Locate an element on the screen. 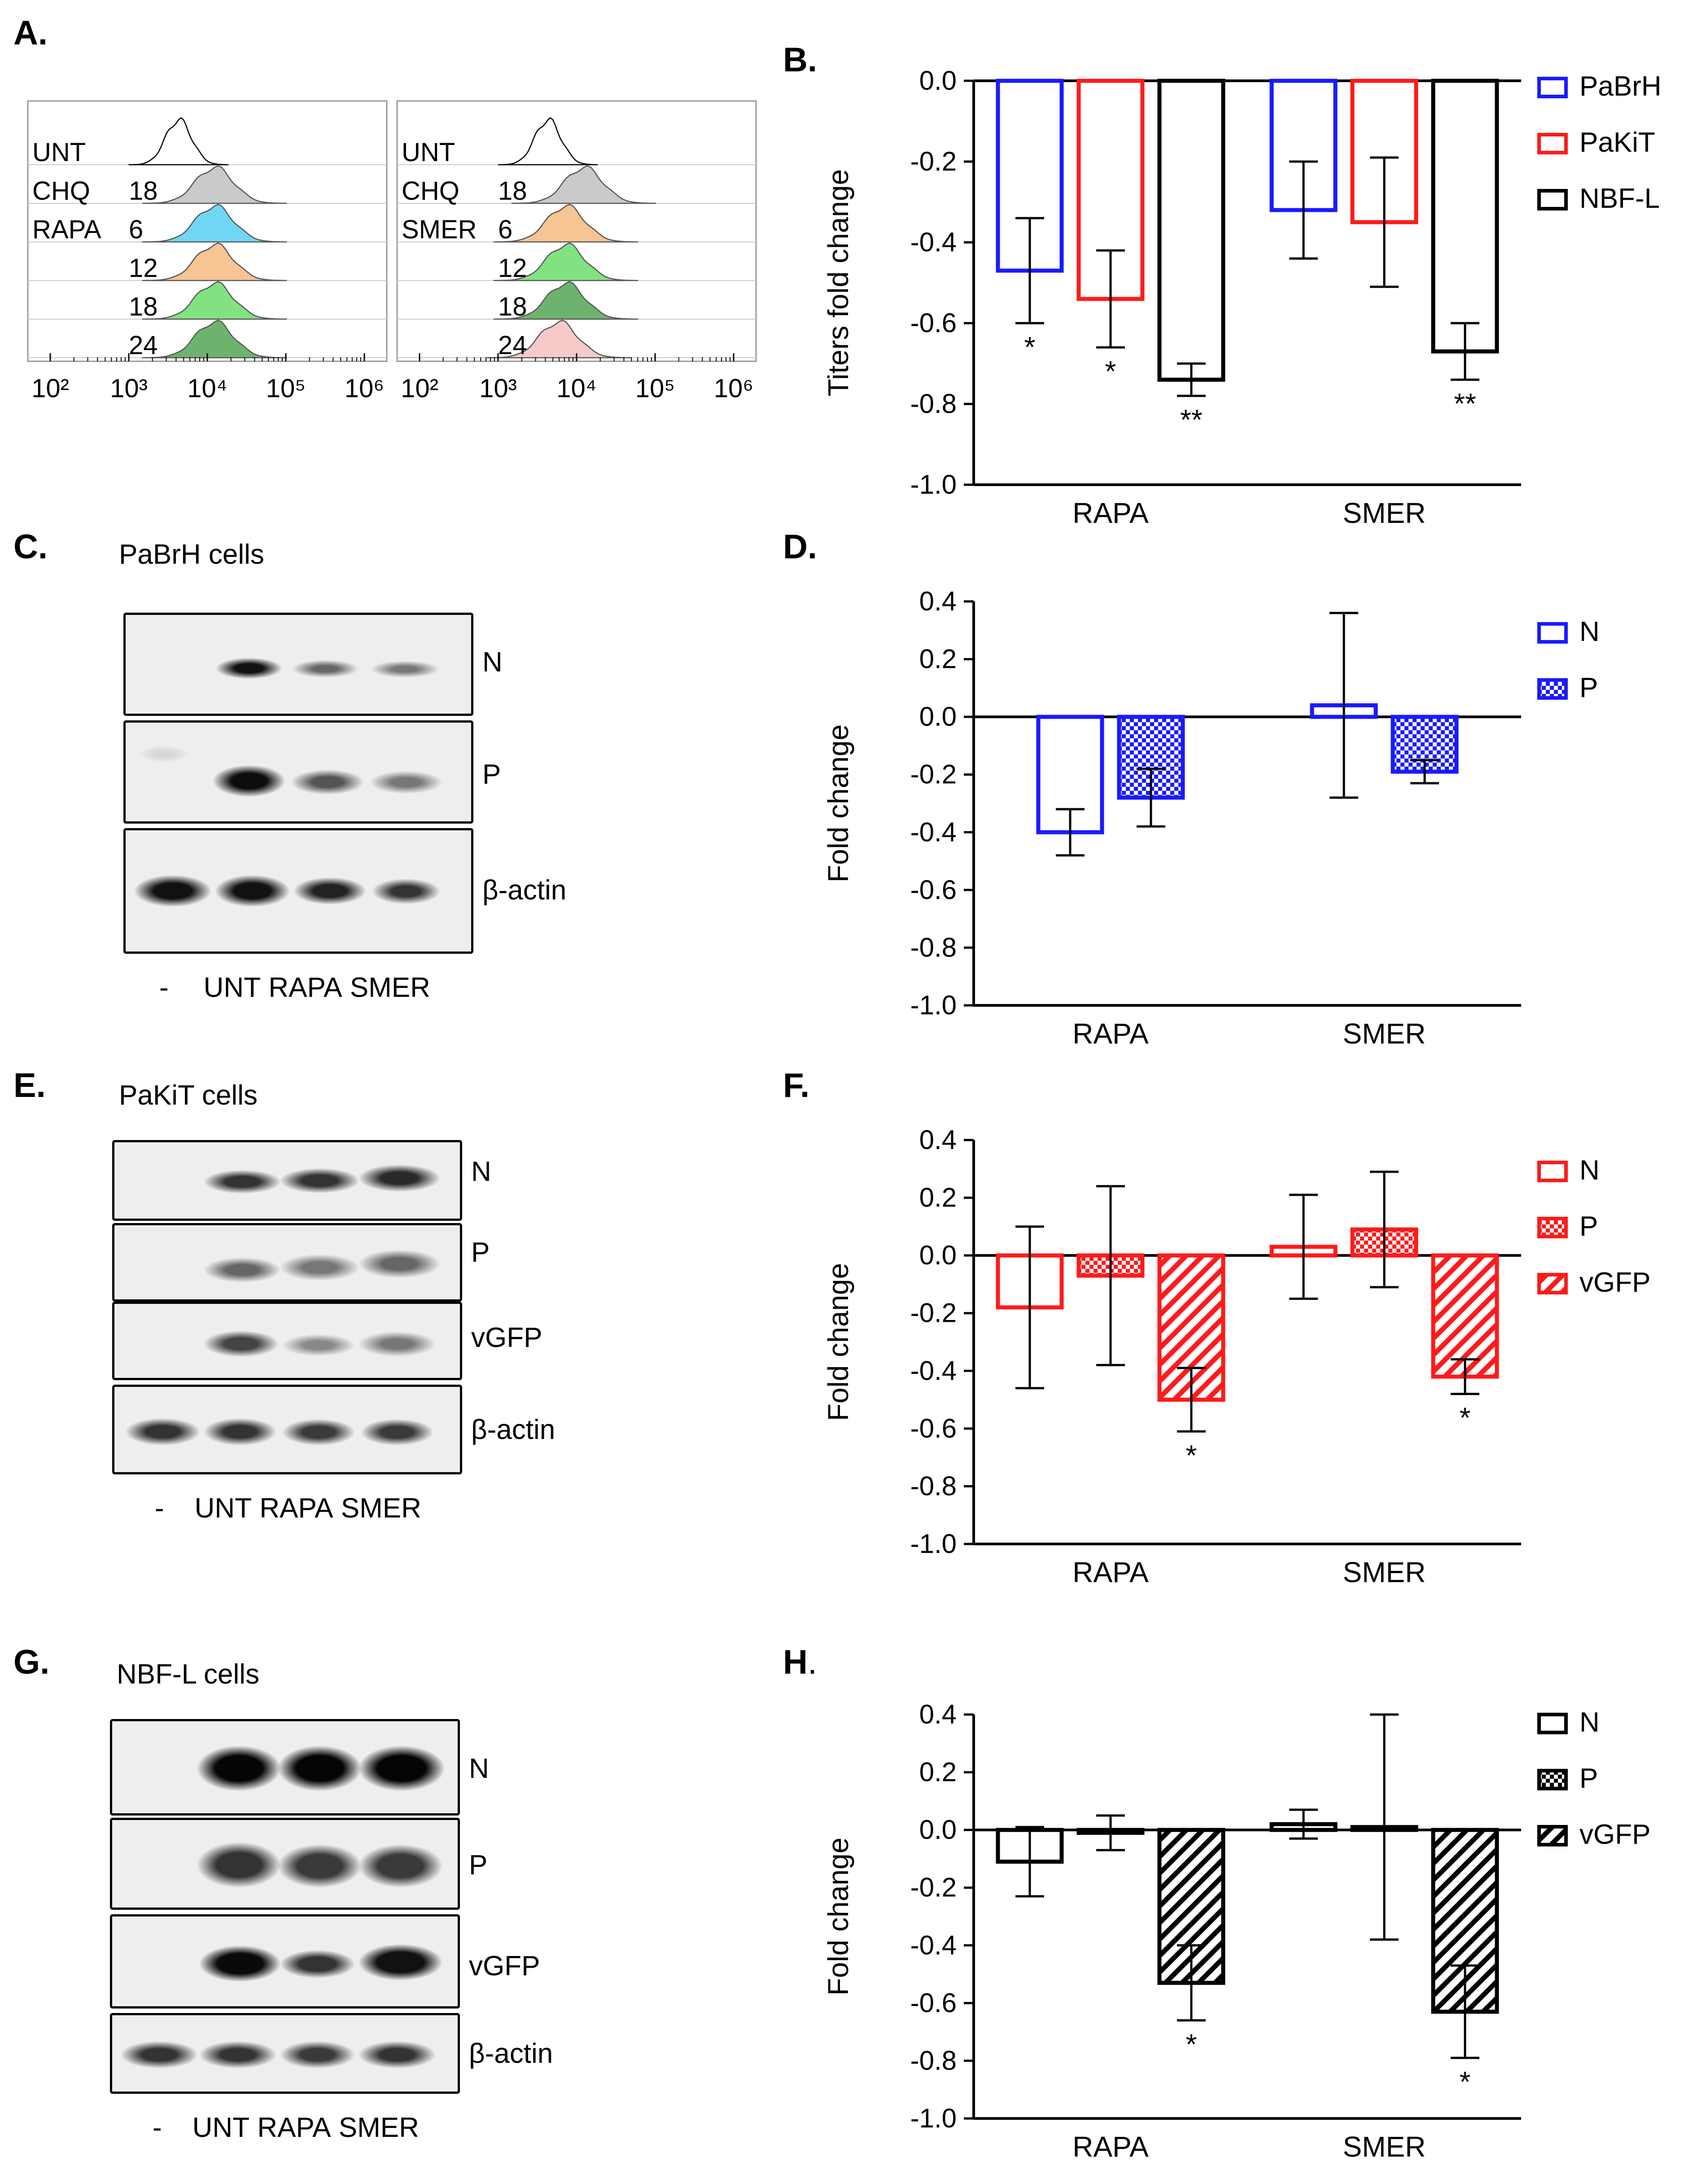 The height and width of the screenshot is (2184, 1684). blot-e-actin is located at coordinates (287, 1429).